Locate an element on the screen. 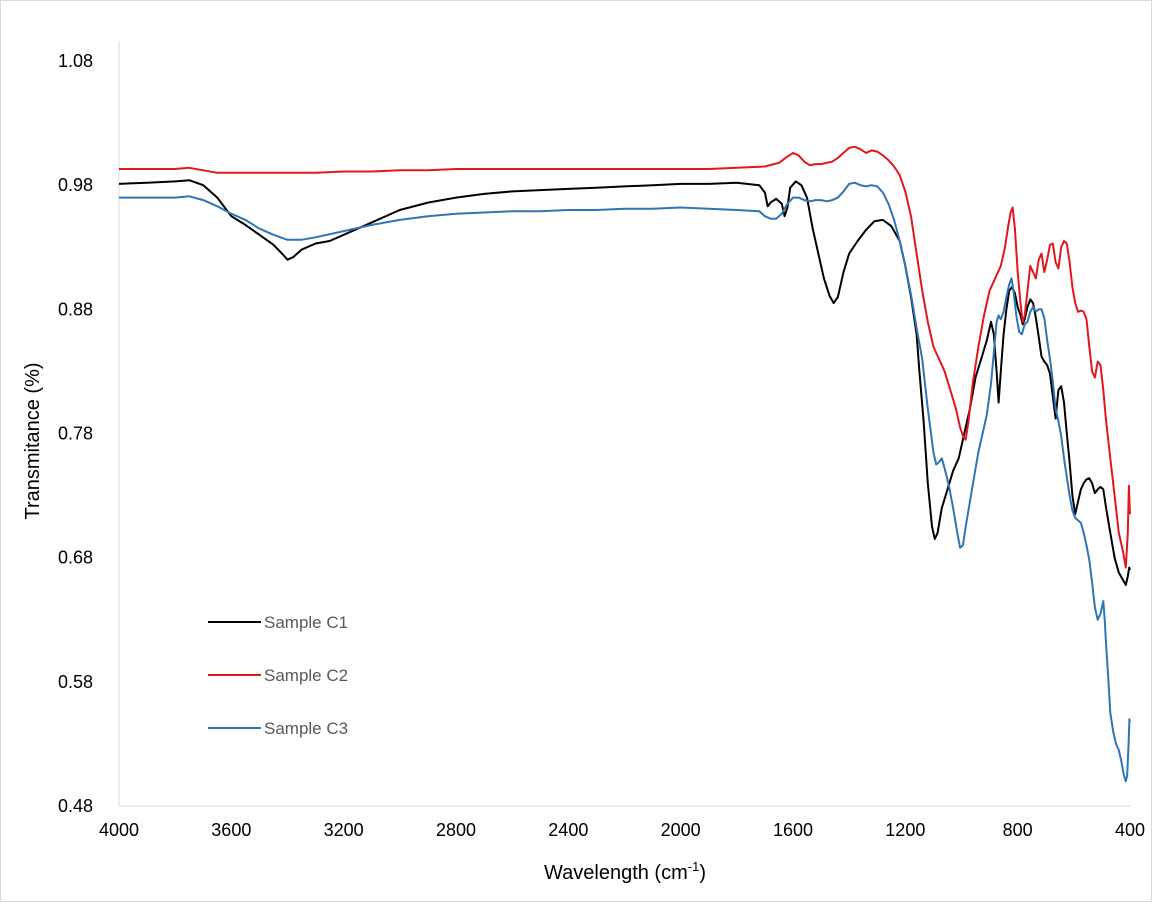 This screenshot has width=1153, height=903. legend-label-sample-c3: Sample C3 is located at coordinates (306, 728).